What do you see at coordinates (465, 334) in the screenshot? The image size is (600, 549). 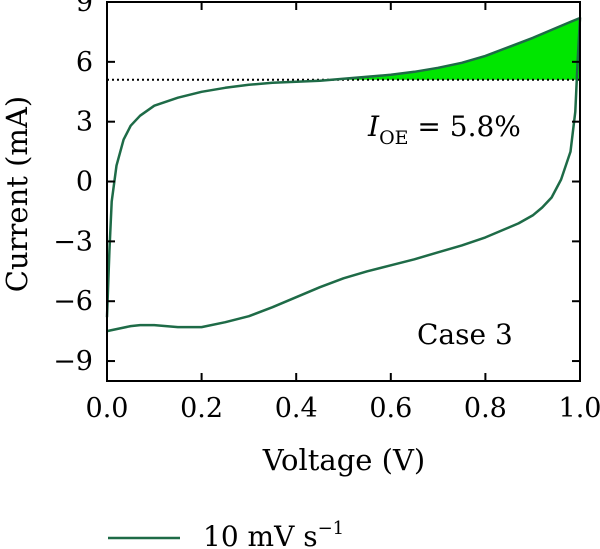 I see `case-label: Case 3` at bounding box center [465, 334].